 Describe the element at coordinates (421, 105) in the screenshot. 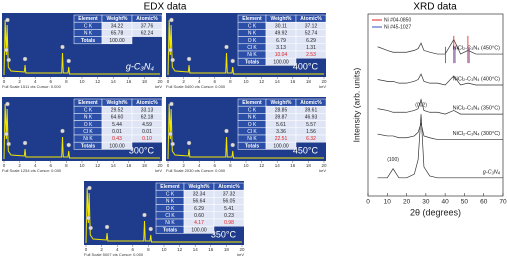

I see `peak-annotation: (002)` at that location.